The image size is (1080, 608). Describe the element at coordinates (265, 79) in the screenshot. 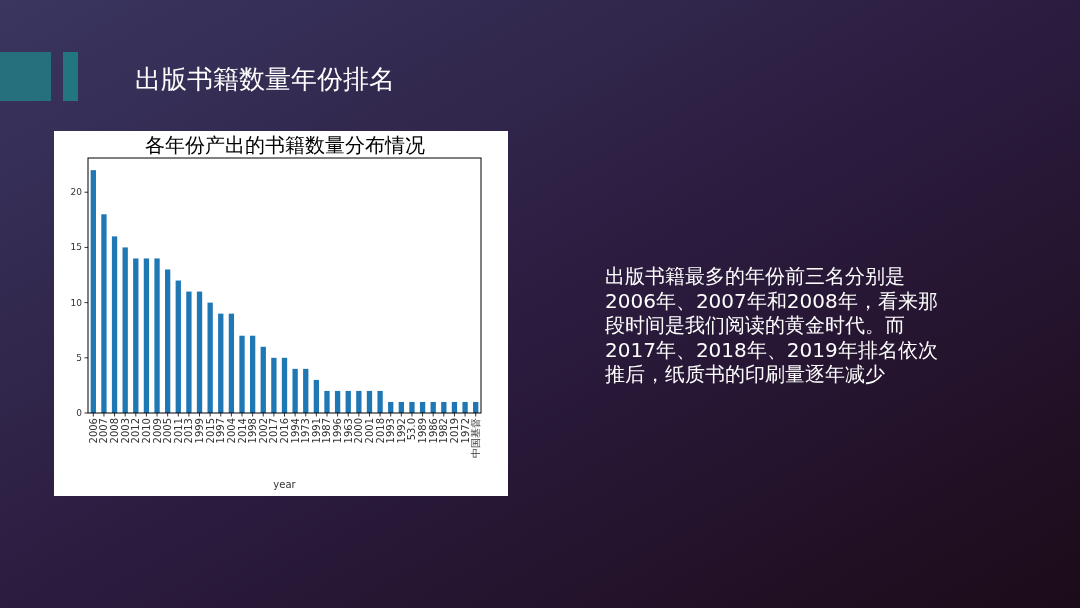

I see `title: 出版书籍数量年份排名` at that location.